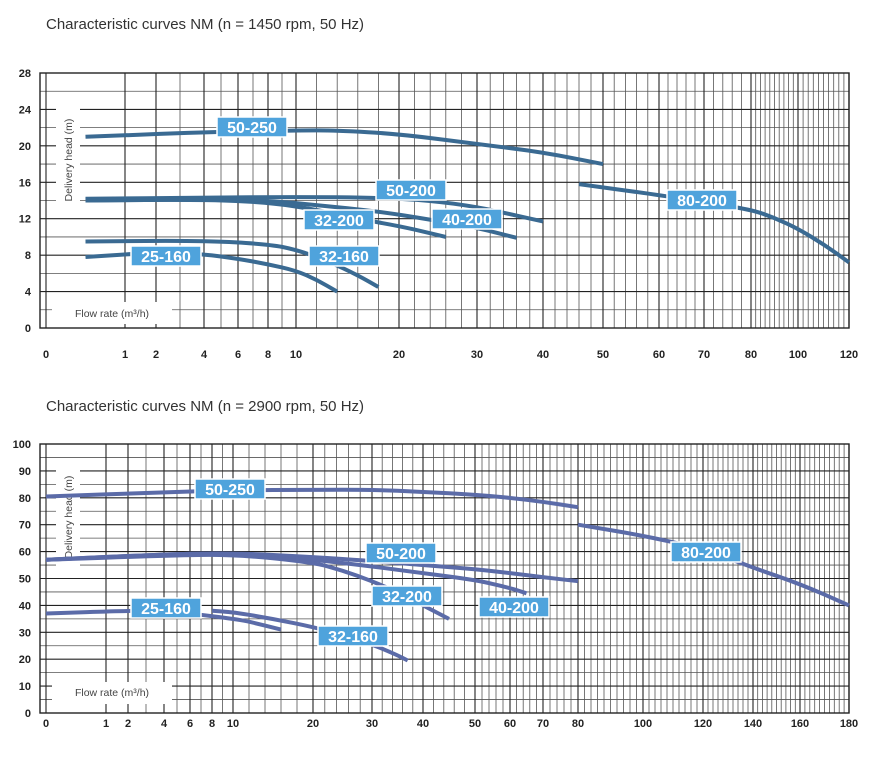 This screenshot has width=889, height=766. I want to click on y-tick-label: 12, so click(25, 220).